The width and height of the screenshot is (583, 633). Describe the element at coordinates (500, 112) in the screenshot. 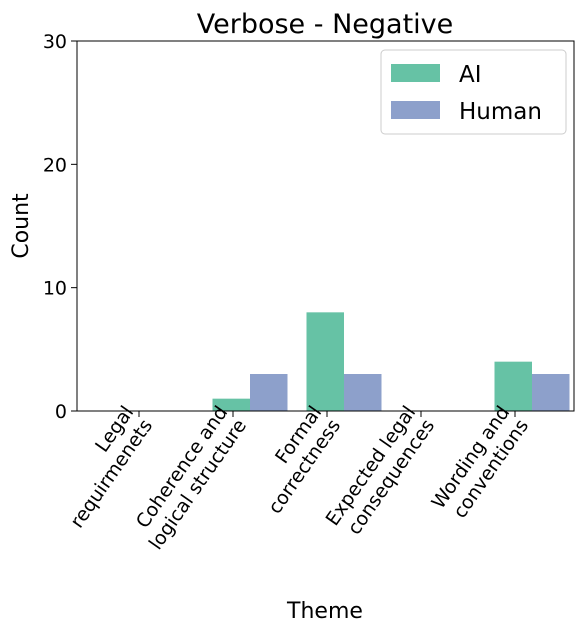

I see `legend-label-human: Human` at that location.